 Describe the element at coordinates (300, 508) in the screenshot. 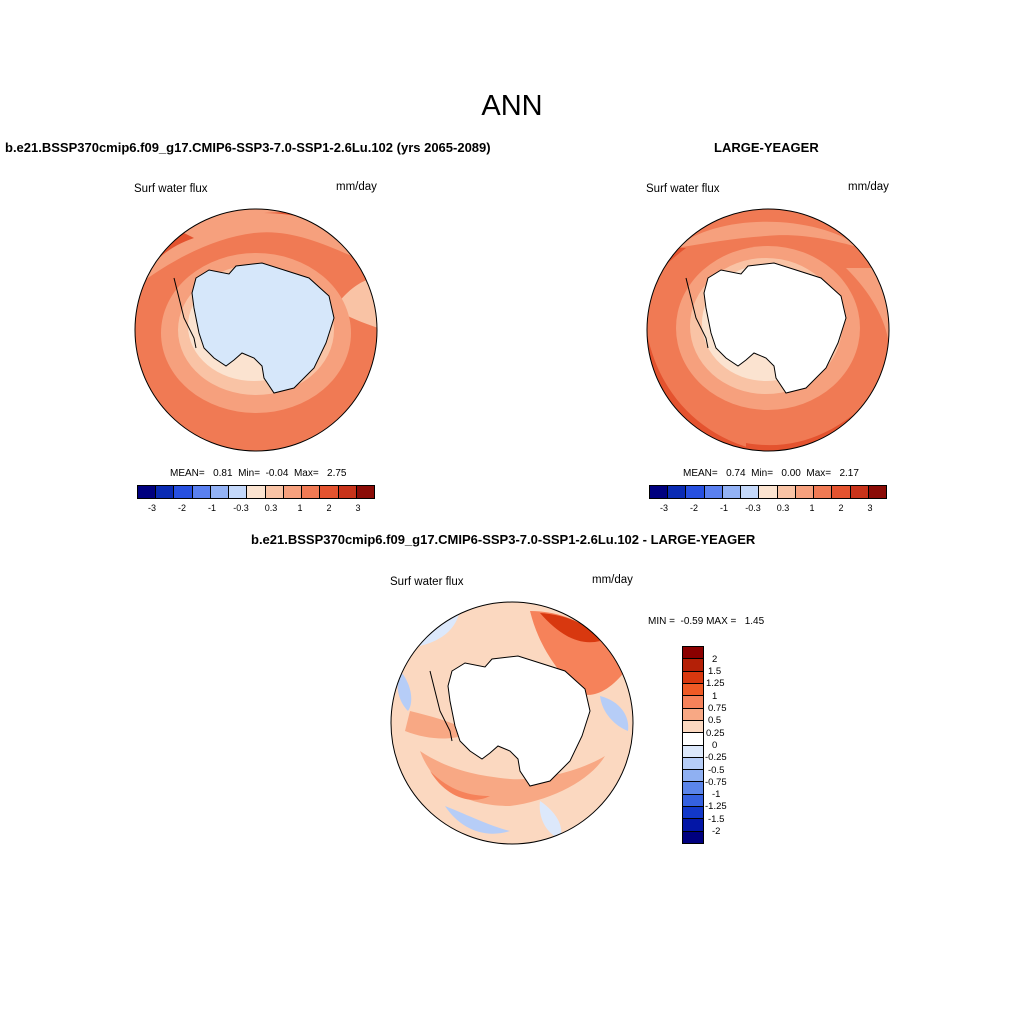

I see `colorbar-case-label: 1` at that location.